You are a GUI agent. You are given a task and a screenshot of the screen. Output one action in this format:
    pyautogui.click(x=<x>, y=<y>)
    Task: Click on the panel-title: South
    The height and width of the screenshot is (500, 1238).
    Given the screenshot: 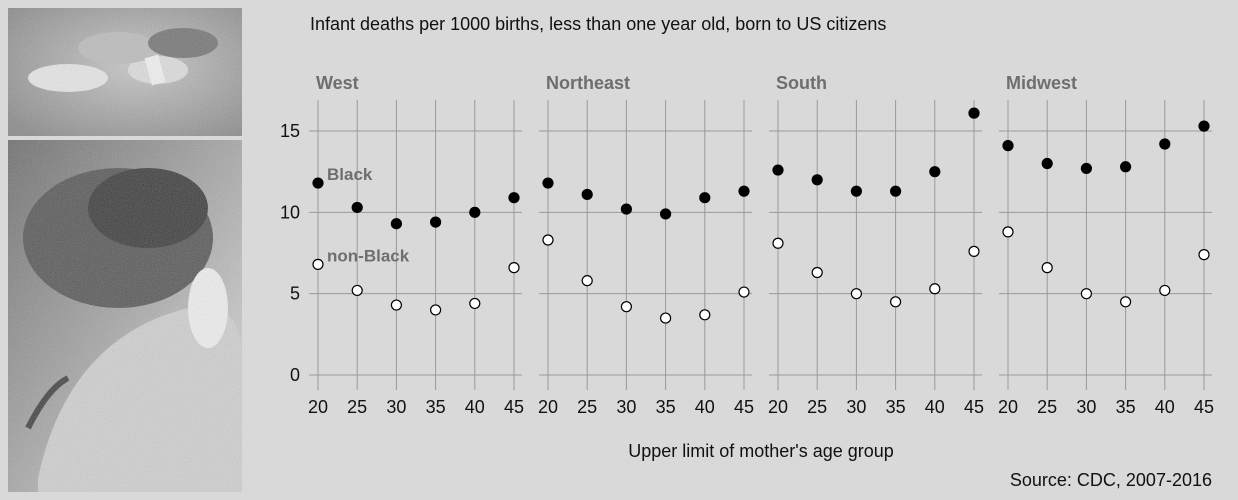 What is the action you would take?
    pyautogui.click(x=801, y=83)
    